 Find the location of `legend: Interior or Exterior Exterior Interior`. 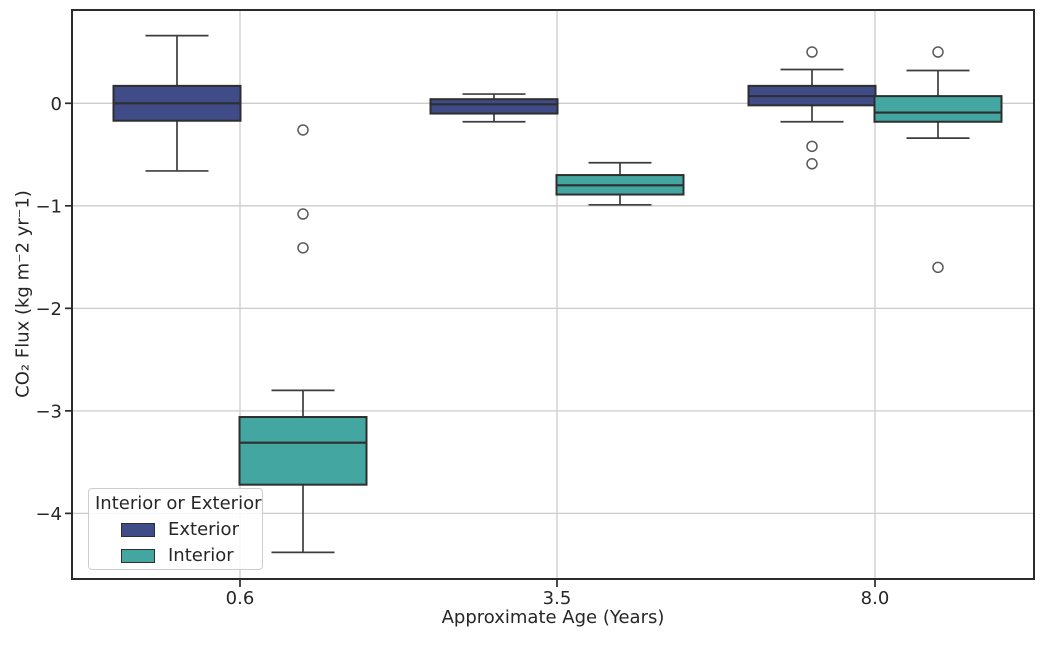

legend: Interior or Exterior Exterior Interior is located at coordinates (175, 529).